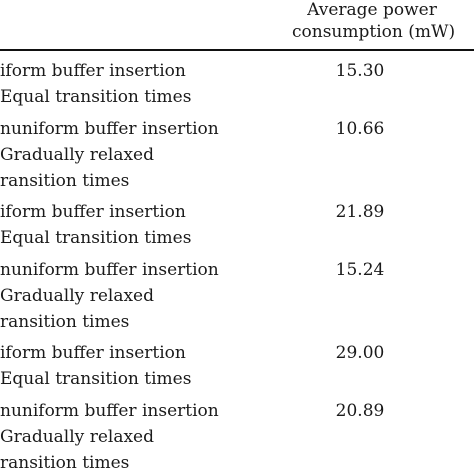  Describe the element at coordinates (360, 71) in the screenshot. I see `power-value: 15.30` at that location.